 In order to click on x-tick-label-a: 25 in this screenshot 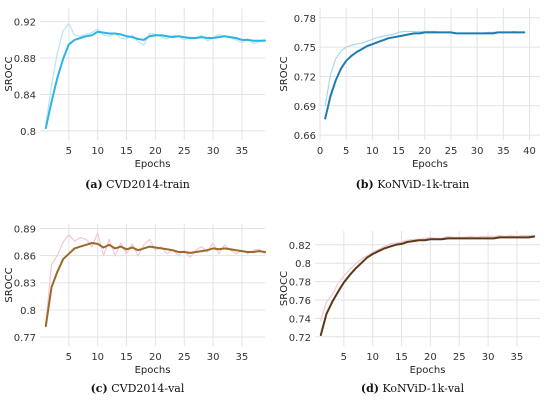, I will do `click(184, 151)`.